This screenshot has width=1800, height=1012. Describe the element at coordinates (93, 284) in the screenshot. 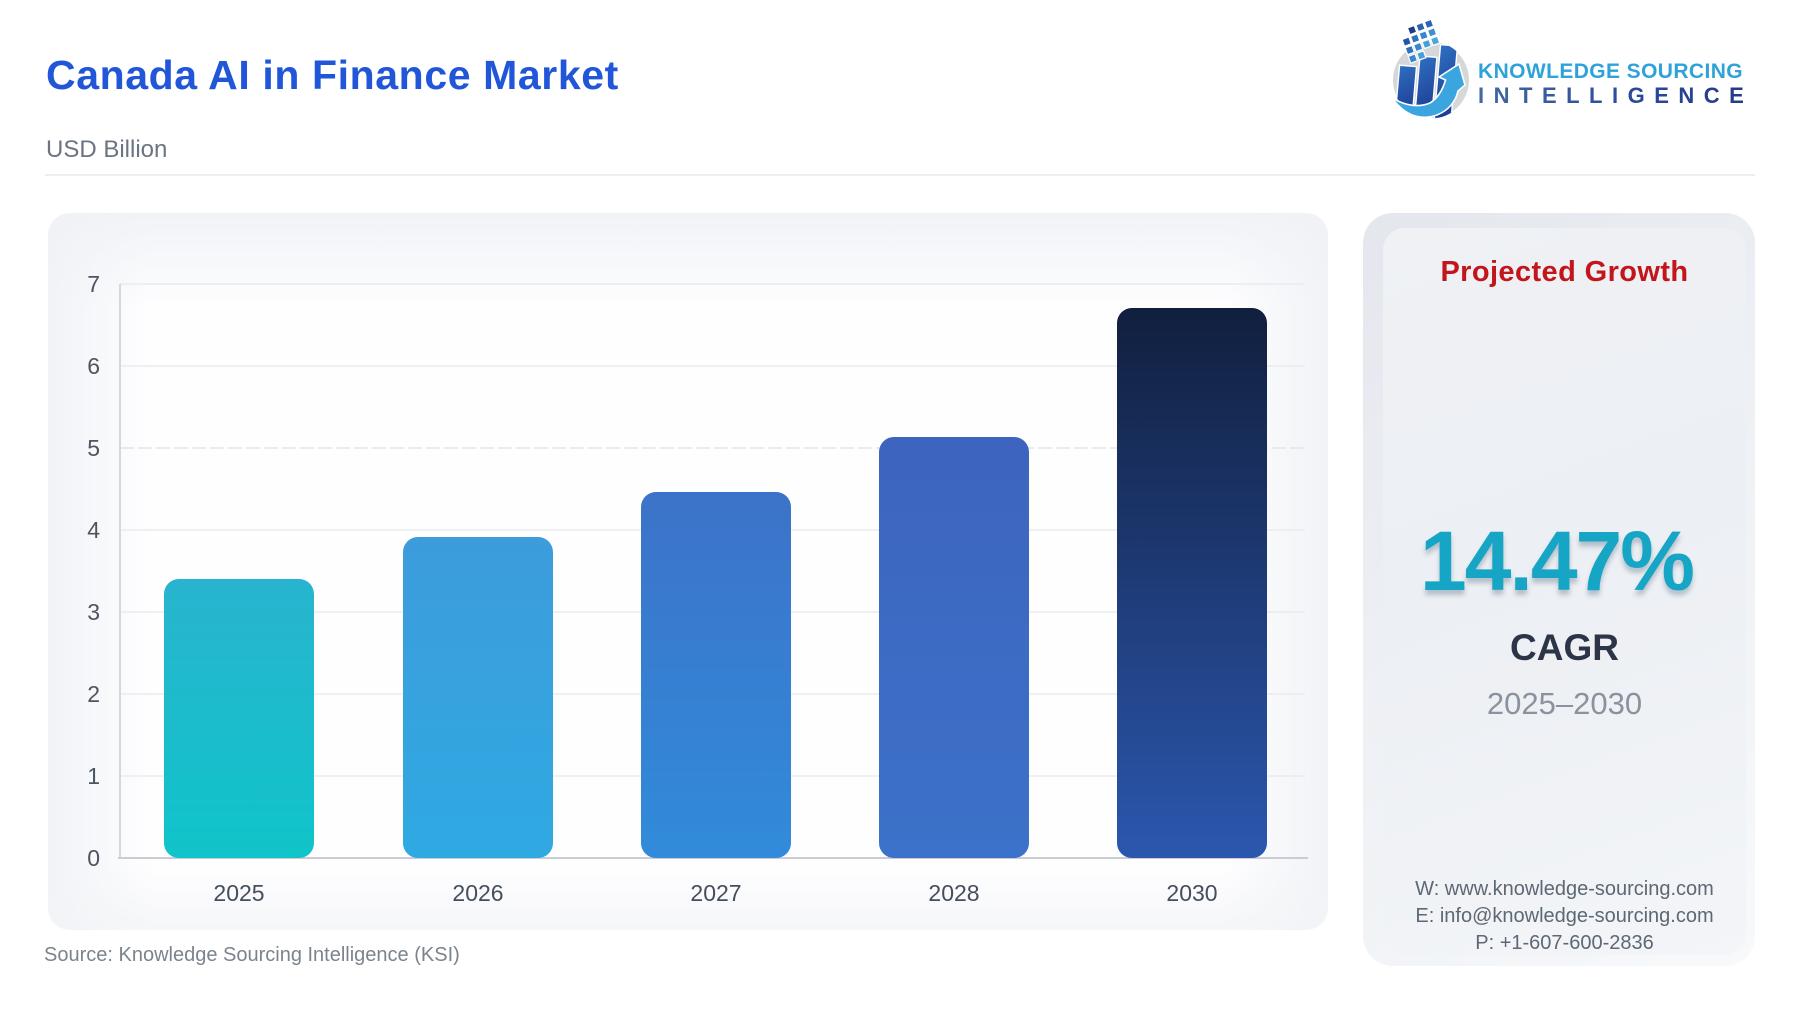

I see `svg-text: 7` at that location.